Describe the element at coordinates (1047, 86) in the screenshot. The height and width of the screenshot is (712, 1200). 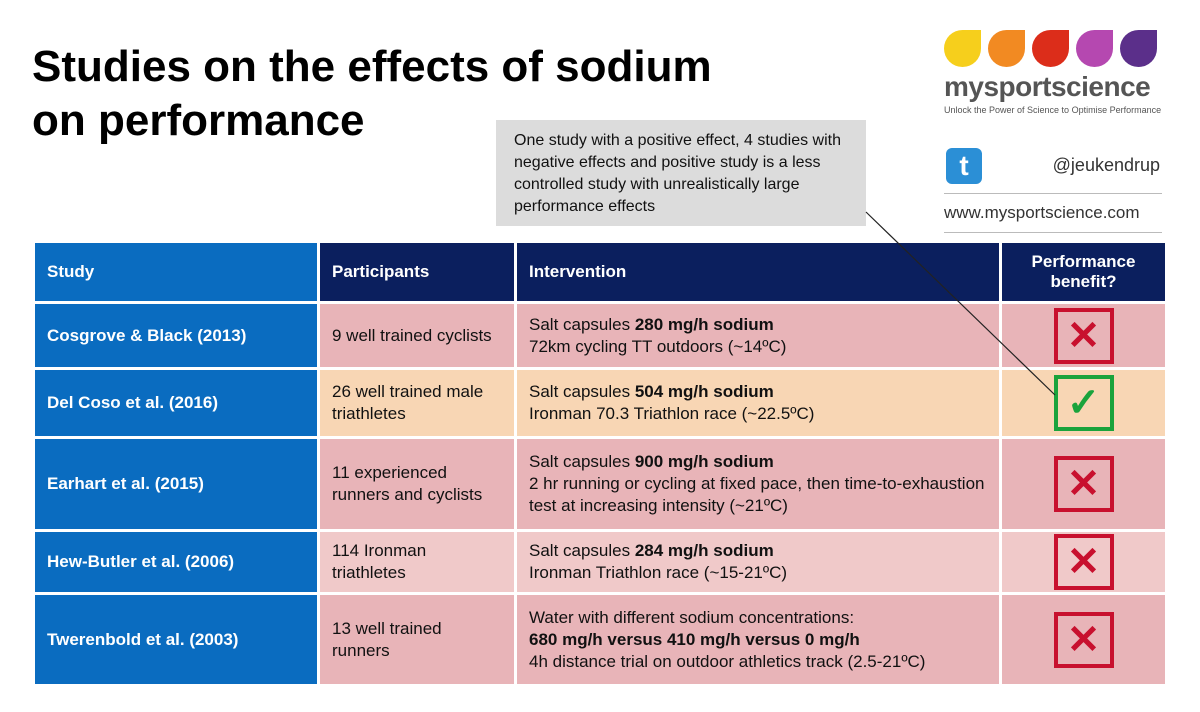
I see `logo-brand: mysportscience` at that location.